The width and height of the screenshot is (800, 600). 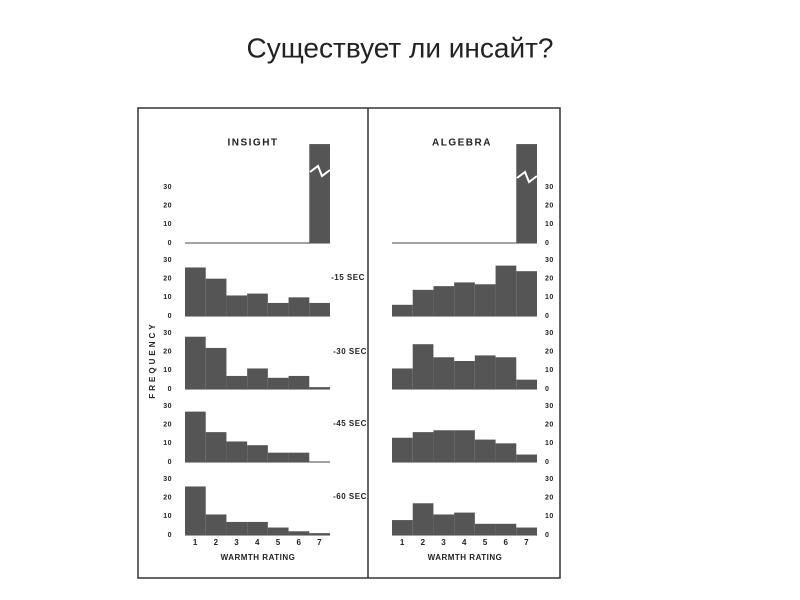 I want to click on axis-break, so click(x=527, y=177).